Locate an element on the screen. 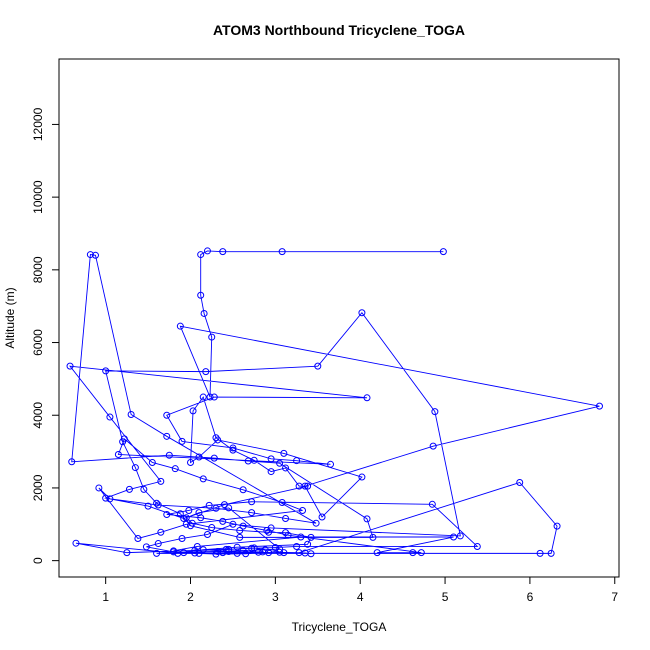  y-axis: 0 2000 4000 6000 8000 10000 12000 is located at coordinates (45, 335).